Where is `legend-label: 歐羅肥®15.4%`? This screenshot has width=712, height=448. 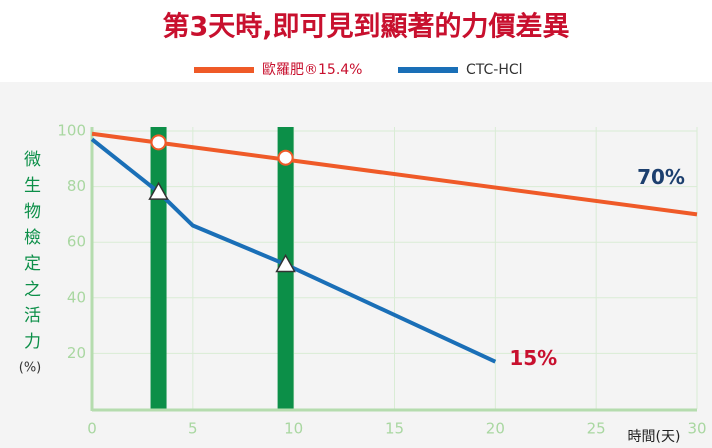 legend-label: 歐羅肥®15.4% is located at coordinates (312, 70).